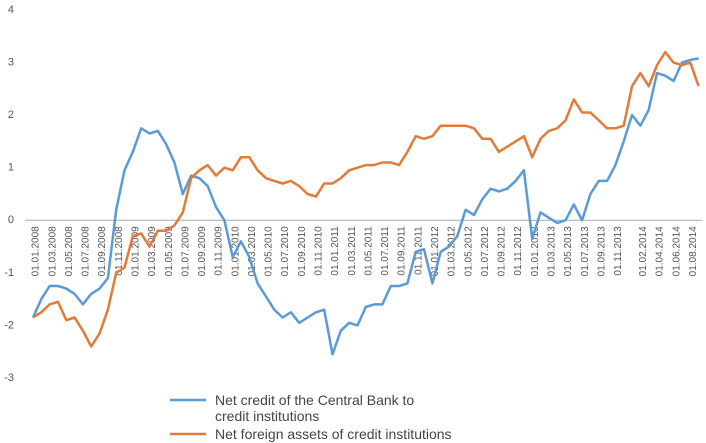 The width and height of the screenshot is (706, 443). I want to click on x-tick-label: 01.01.2011, so click(335, 251).